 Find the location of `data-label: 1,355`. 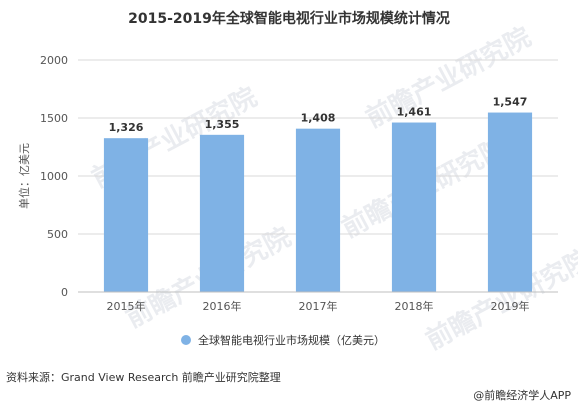

data-label: 1,355 is located at coordinates (222, 124).